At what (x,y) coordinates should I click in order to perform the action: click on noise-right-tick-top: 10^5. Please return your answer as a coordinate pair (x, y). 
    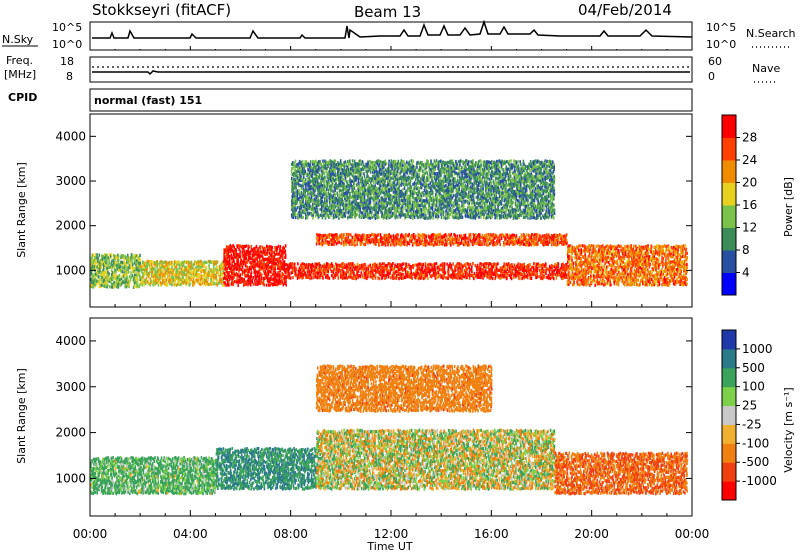
    Looking at the image, I should click on (721, 27).